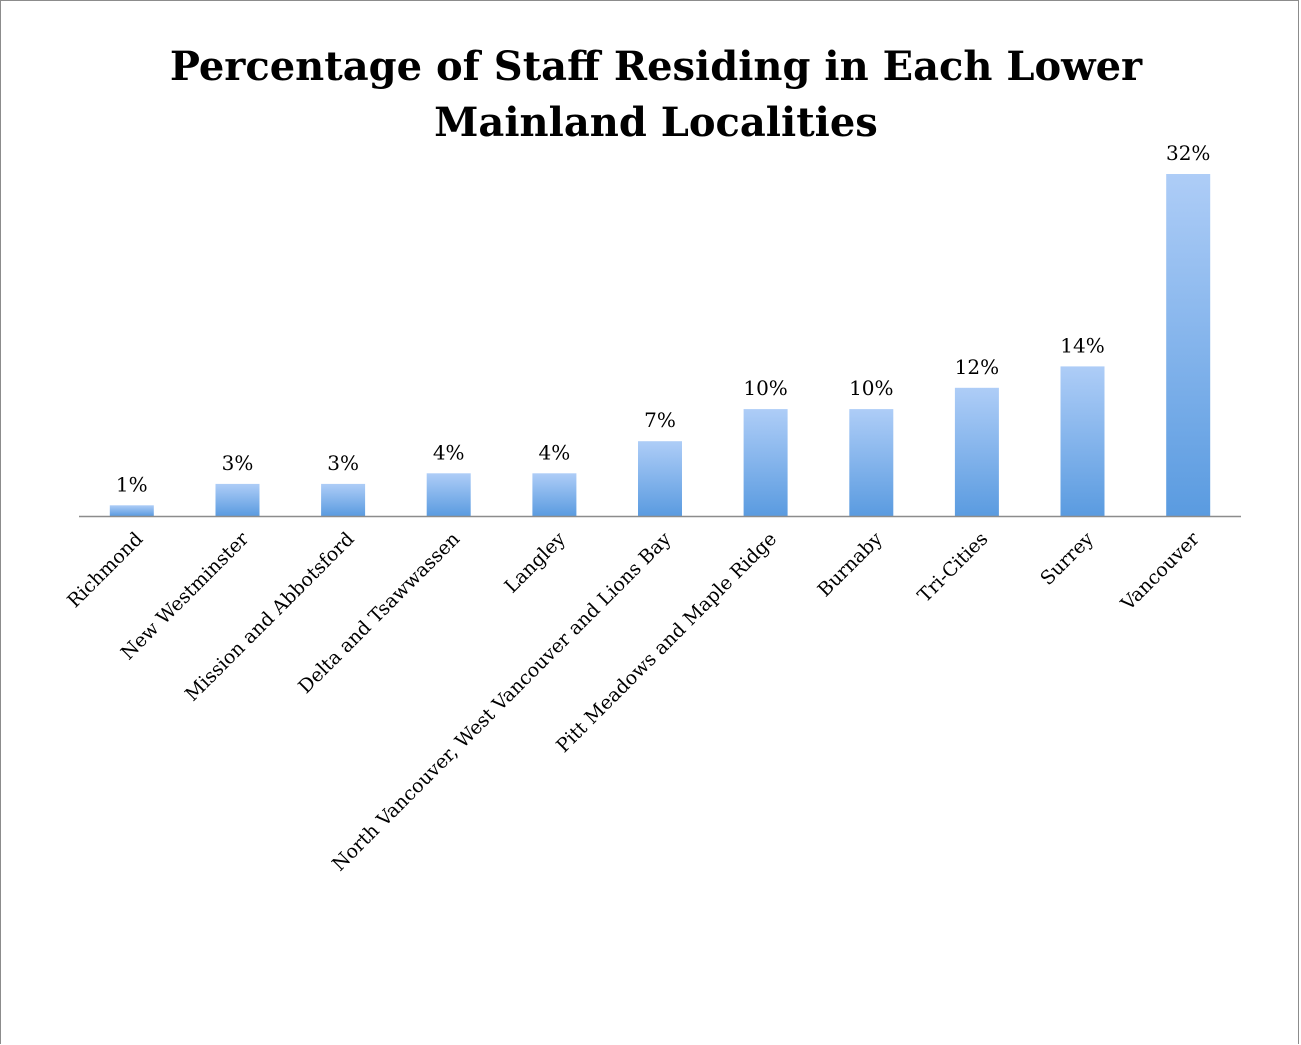 The image size is (1301, 1045). I want to click on value-label-2: 3%, so click(343, 463).